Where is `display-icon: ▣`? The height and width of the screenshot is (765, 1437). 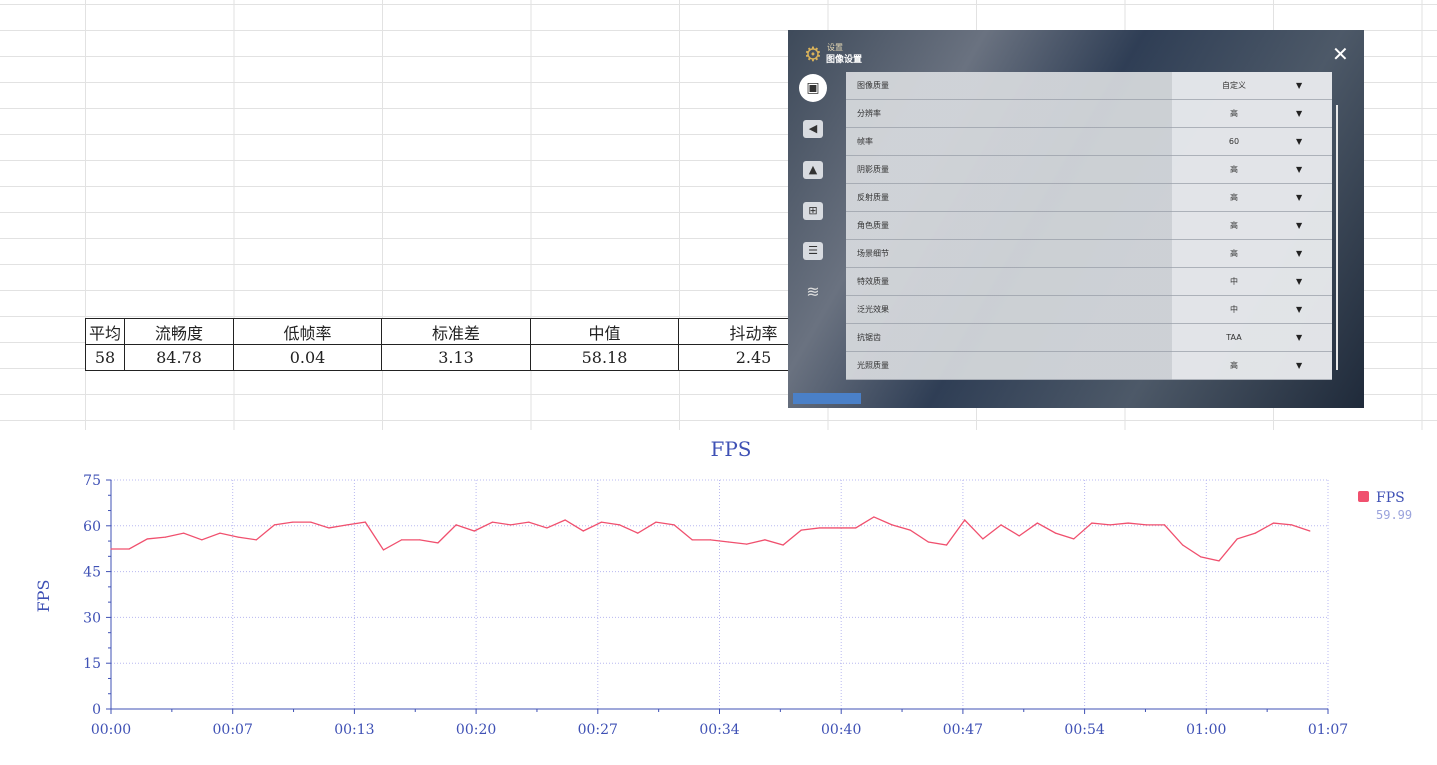 display-icon: ▣ is located at coordinates (813, 88).